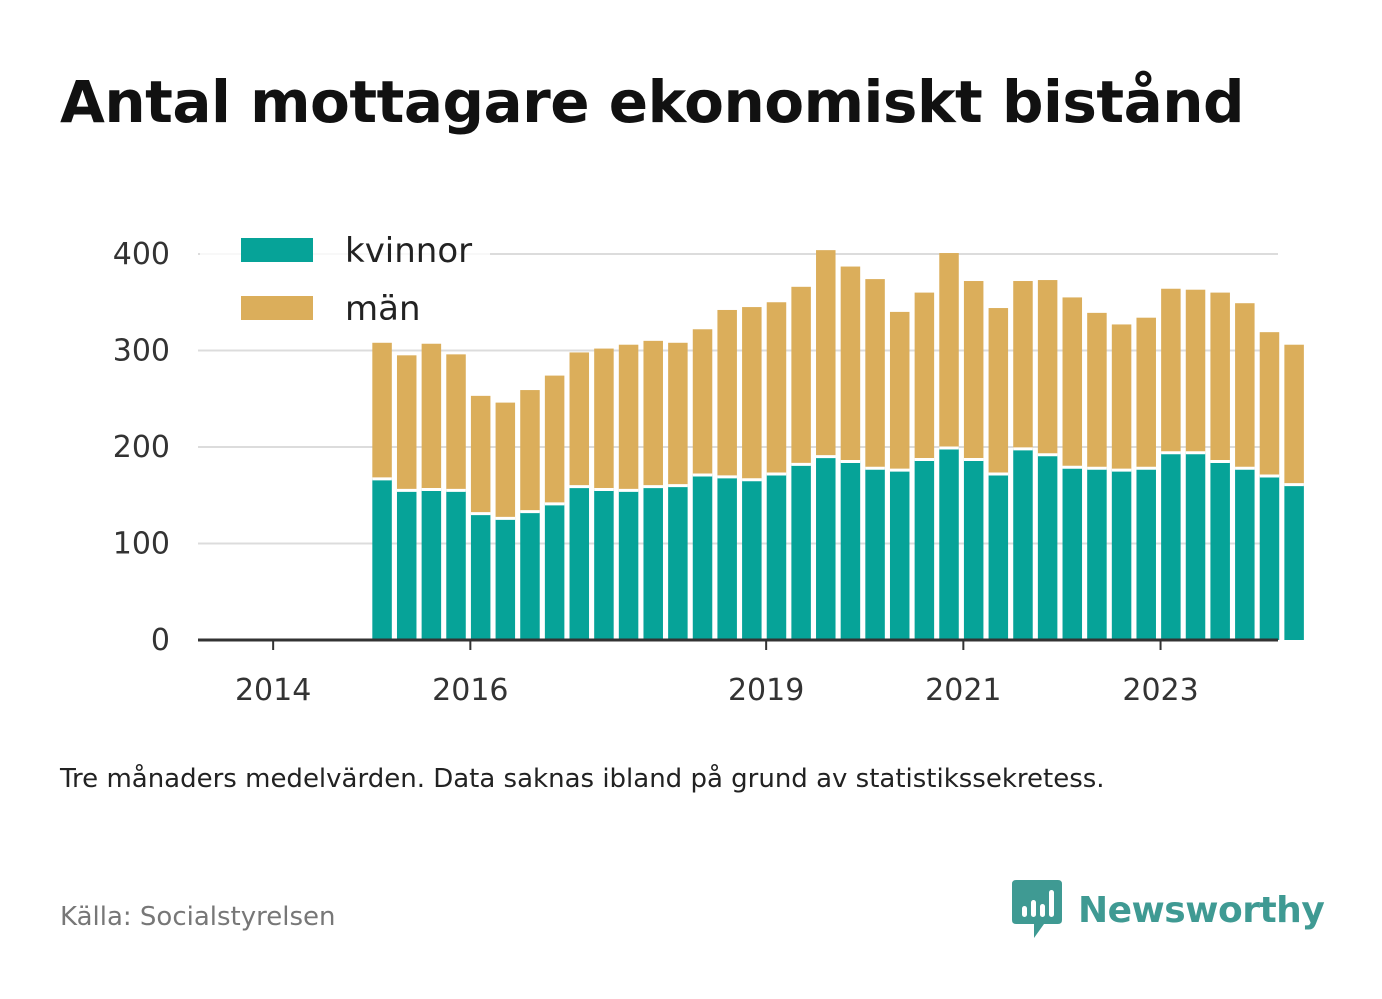  Describe the element at coordinates (141, 351) in the screenshot. I see `y-tick-label: 300` at that location.